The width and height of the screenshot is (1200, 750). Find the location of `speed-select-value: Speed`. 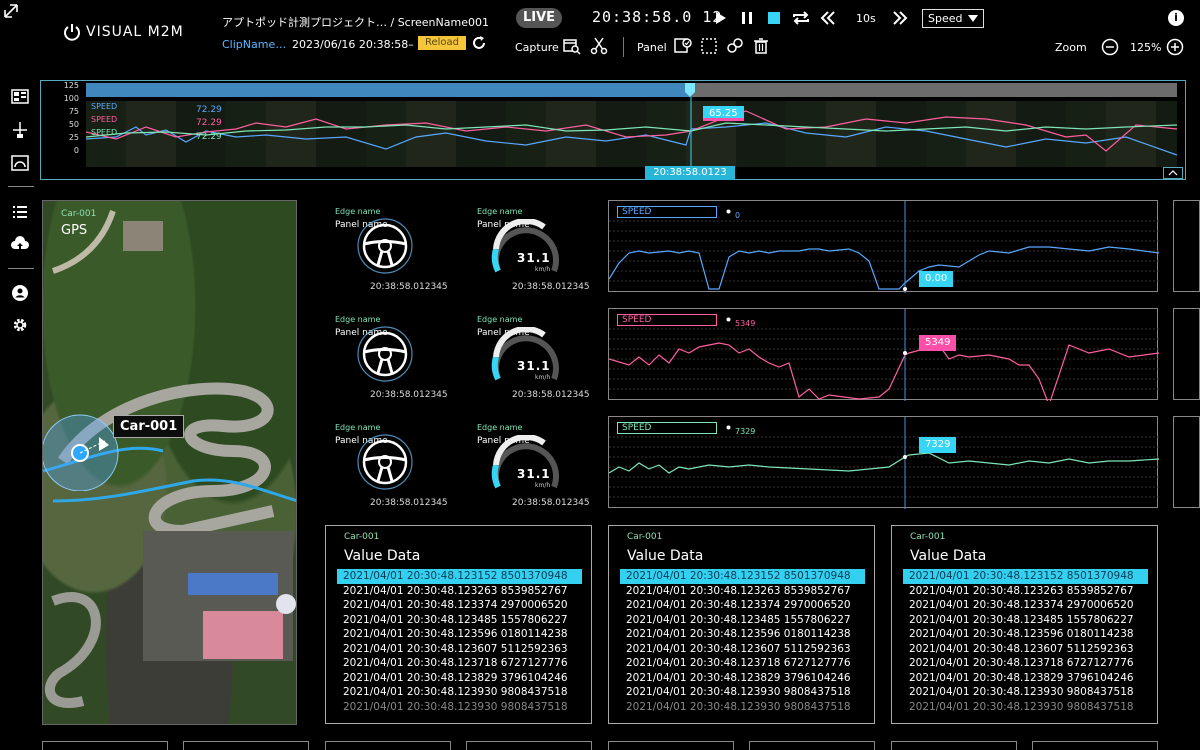

speed-select-value: Speed is located at coordinates (945, 18).